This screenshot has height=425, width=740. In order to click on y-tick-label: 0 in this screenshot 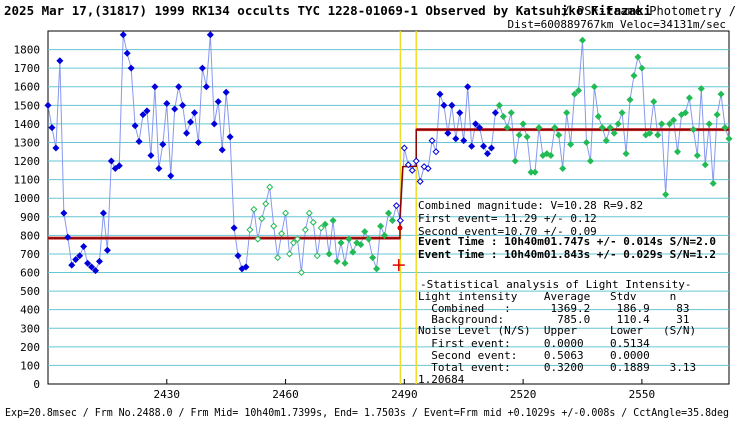, I will do `click(36, 384)`.